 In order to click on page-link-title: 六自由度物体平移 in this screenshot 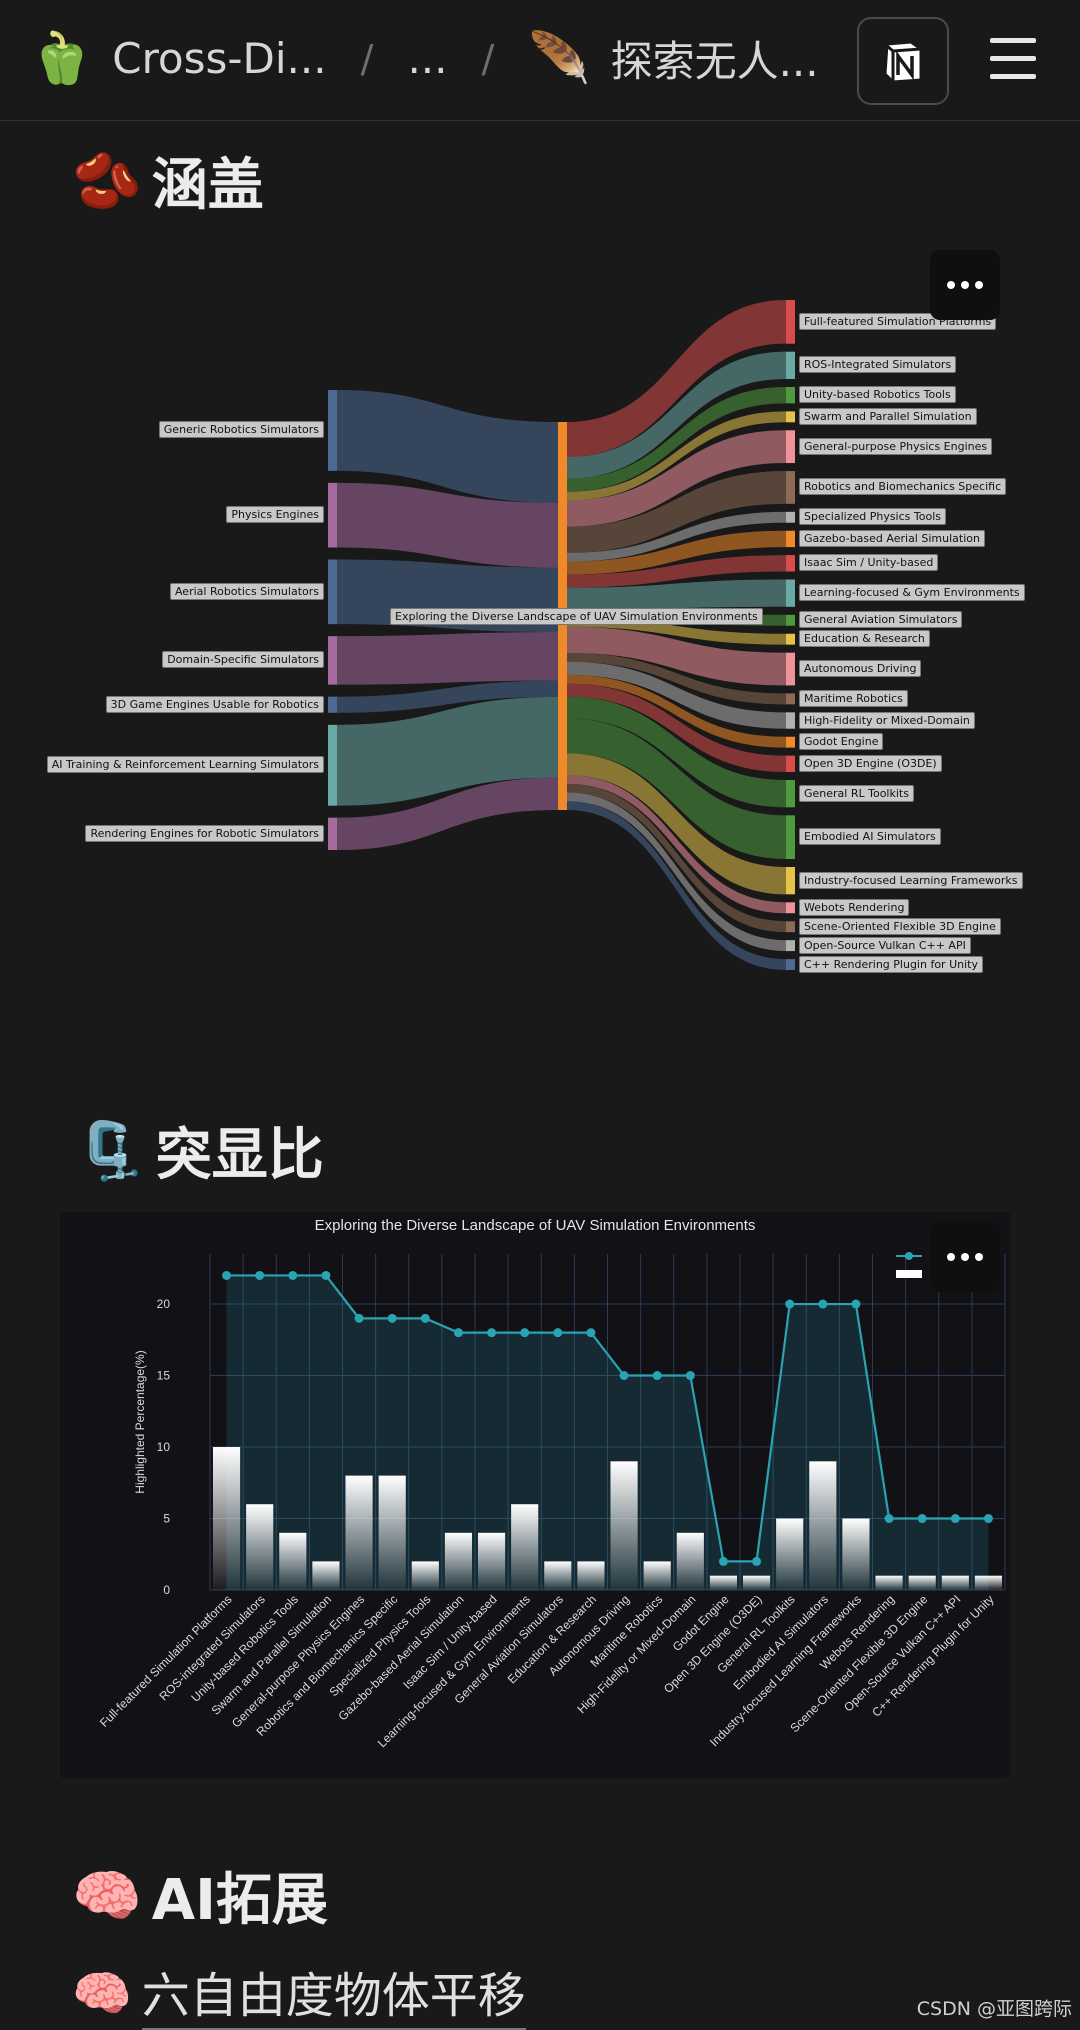, I will do `click(334, 1993)`.